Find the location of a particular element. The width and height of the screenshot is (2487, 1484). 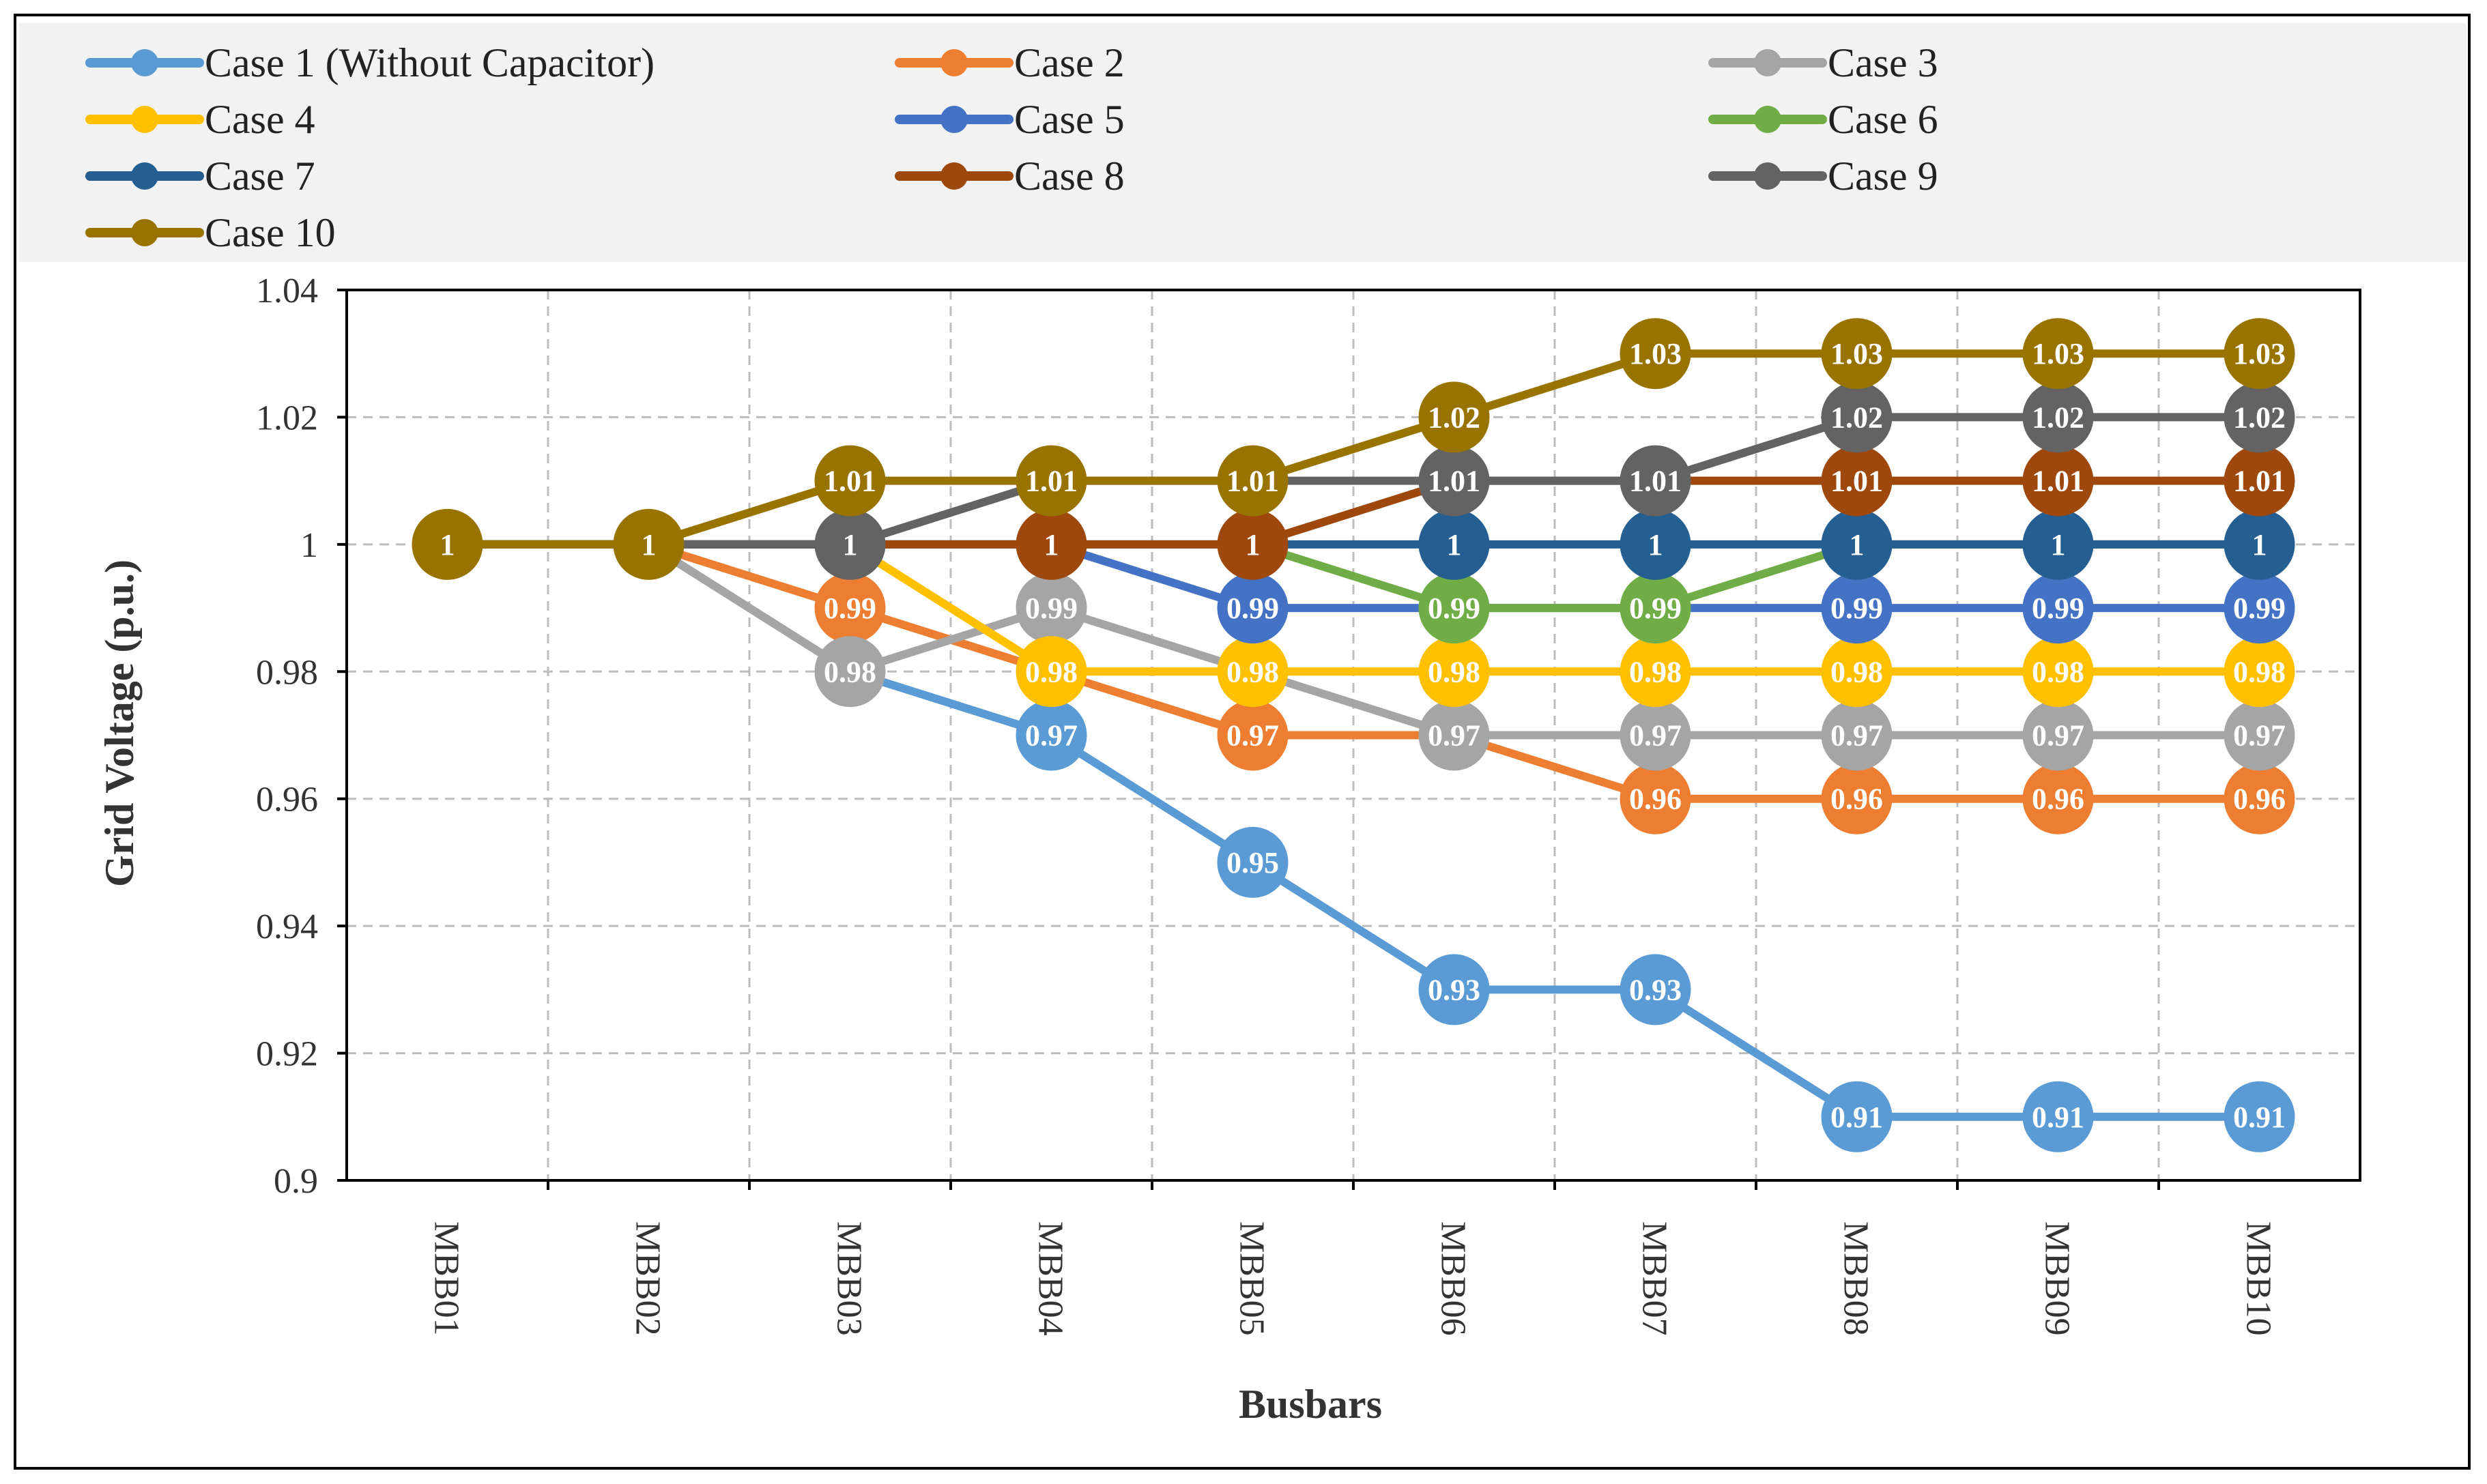

data-label-series-2: 0.97 is located at coordinates (1252, 736).